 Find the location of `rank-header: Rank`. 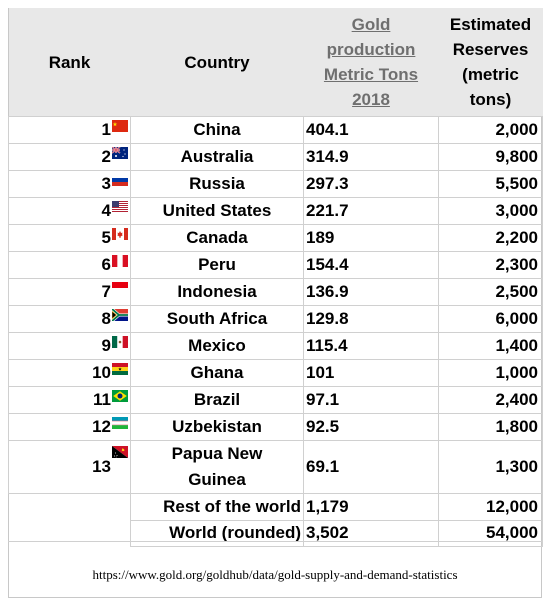

rank-header: Rank is located at coordinates (69, 62).